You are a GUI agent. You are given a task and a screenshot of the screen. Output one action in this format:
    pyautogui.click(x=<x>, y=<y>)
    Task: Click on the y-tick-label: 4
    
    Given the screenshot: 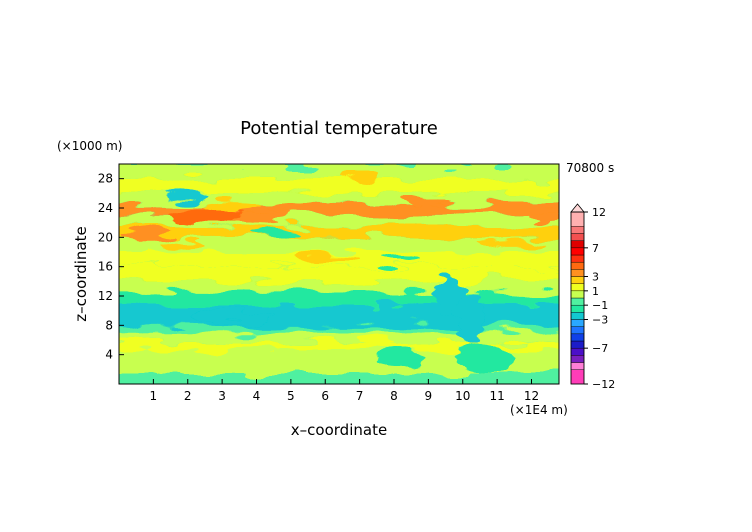 What is the action you would take?
    pyautogui.click(x=109, y=355)
    